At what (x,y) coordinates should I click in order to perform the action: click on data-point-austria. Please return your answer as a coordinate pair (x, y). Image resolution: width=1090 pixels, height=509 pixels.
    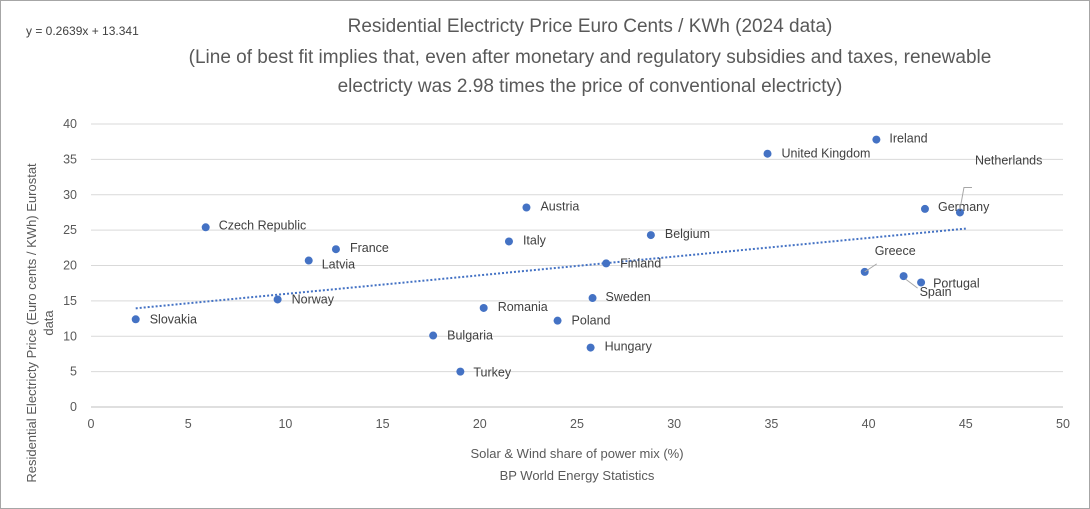
    Looking at the image, I should click on (526, 207).